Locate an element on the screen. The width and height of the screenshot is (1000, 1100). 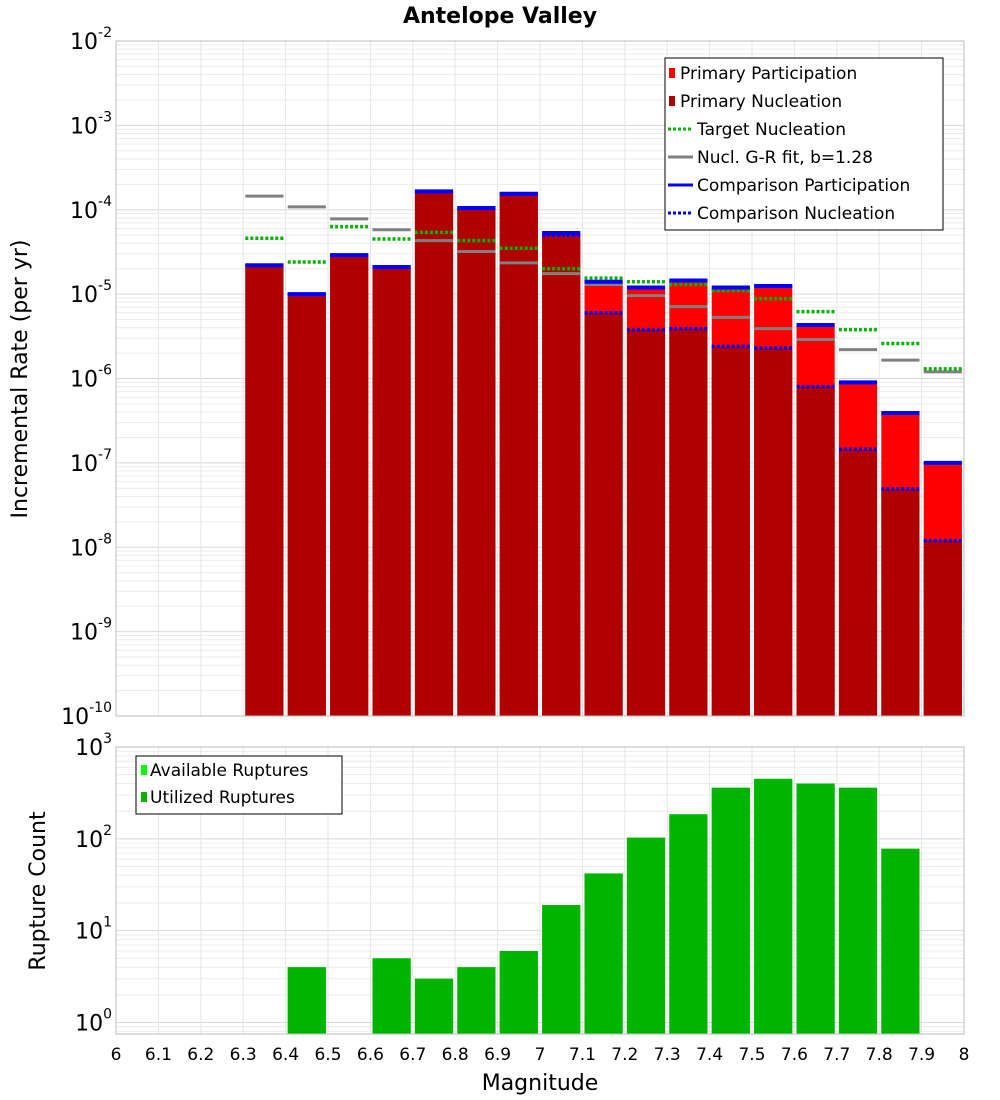
y-tick-label: 10⁻¹⁰ is located at coordinates (86, 715).